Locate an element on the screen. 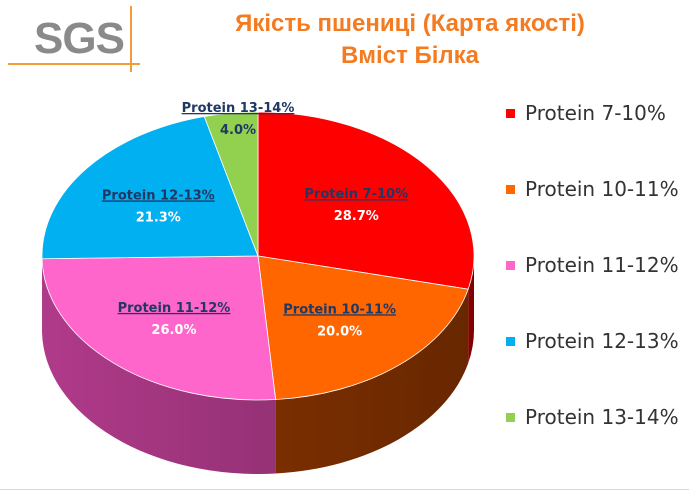  legend-item-protein-7-10: Protein 7-10% is located at coordinates (586, 113).